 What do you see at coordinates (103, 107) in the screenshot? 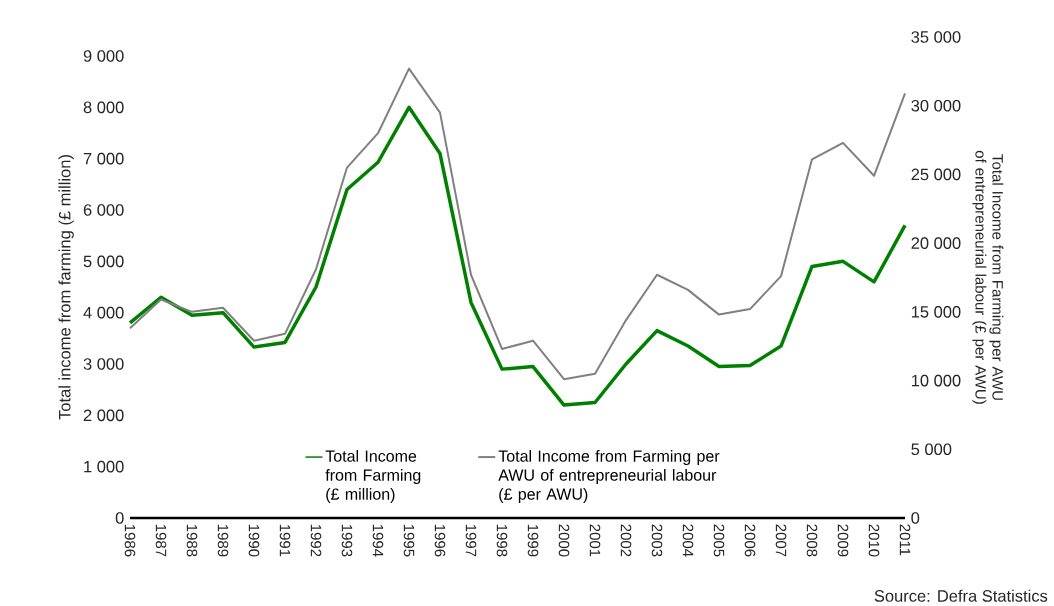
I see `y-tick-label: 8 000` at bounding box center [103, 107].